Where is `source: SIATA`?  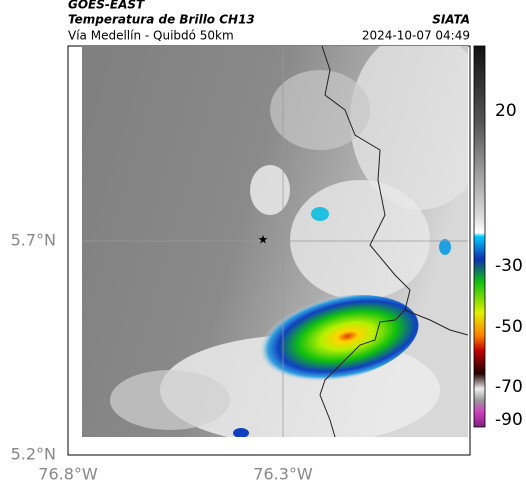 source: SIATA is located at coordinates (451, 20).